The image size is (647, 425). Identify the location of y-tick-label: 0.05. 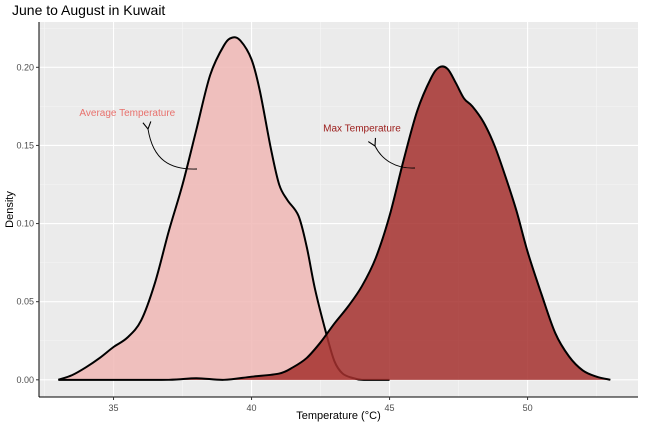
(25, 302).